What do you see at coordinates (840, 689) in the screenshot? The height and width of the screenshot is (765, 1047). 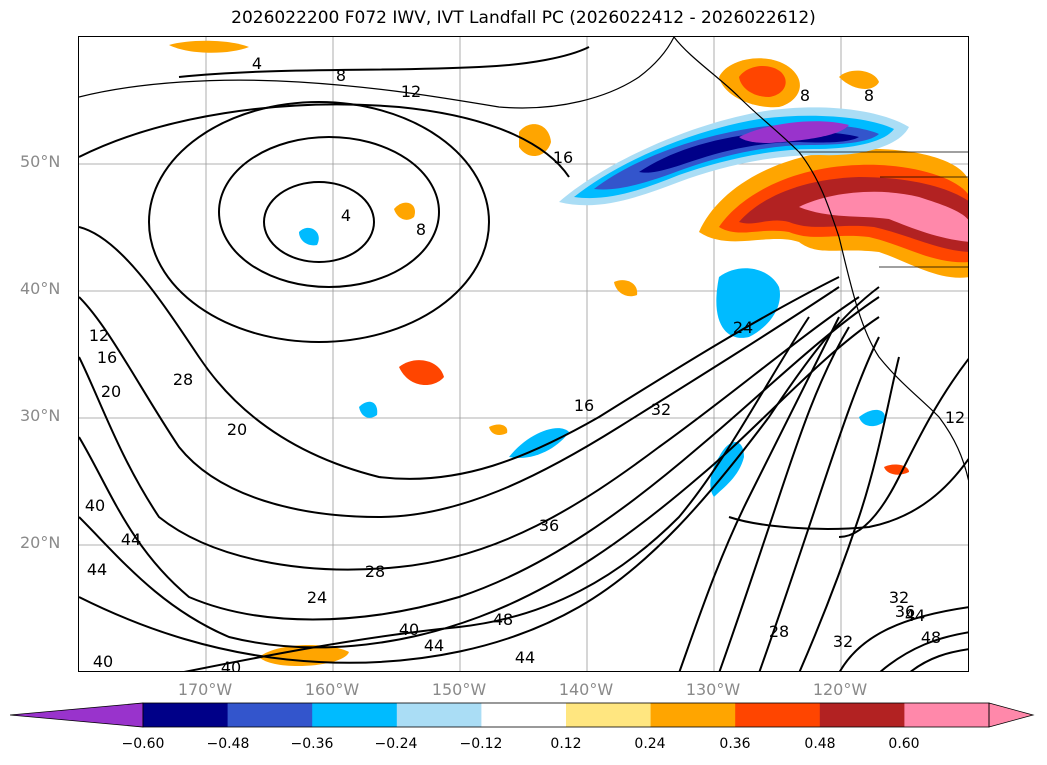 I see `lon-label-120w: 120°W` at bounding box center [840, 689].